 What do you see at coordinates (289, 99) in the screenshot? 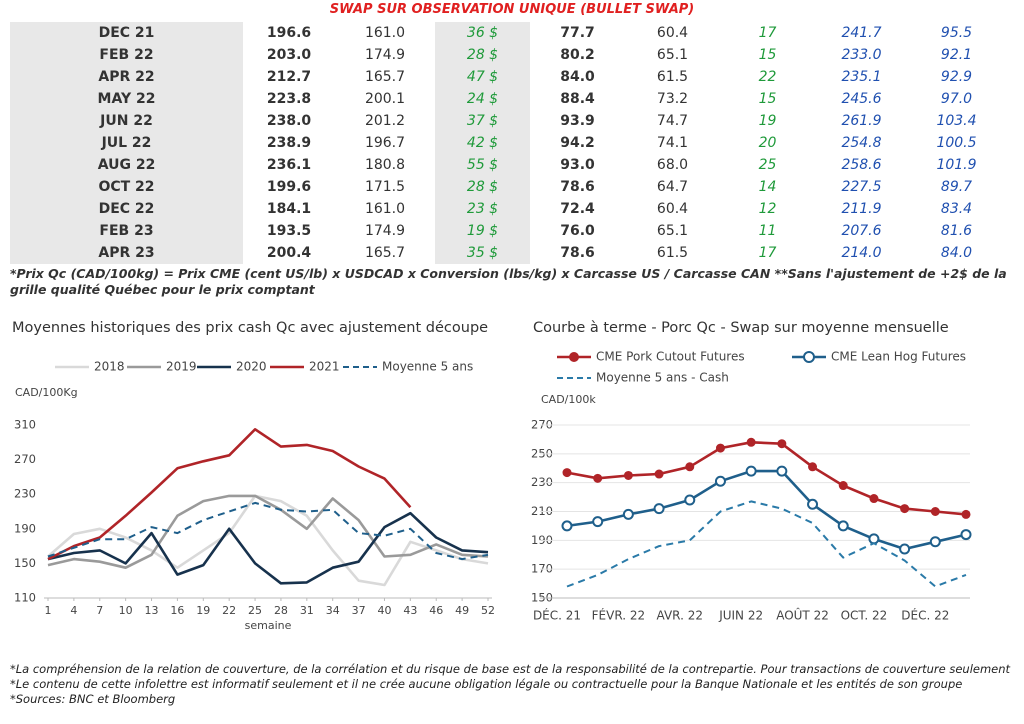
I see `table-cell: 223.8` at bounding box center [289, 99].